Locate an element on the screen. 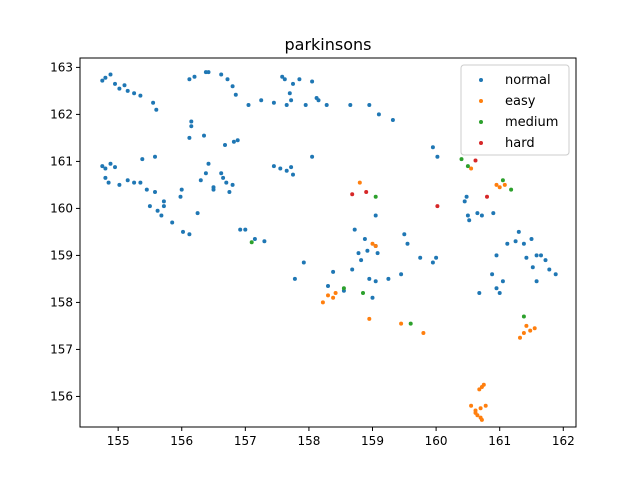 The width and height of the screenshot is (640, 484). legend-label-medium: medium is located at coordinates (531, 122).